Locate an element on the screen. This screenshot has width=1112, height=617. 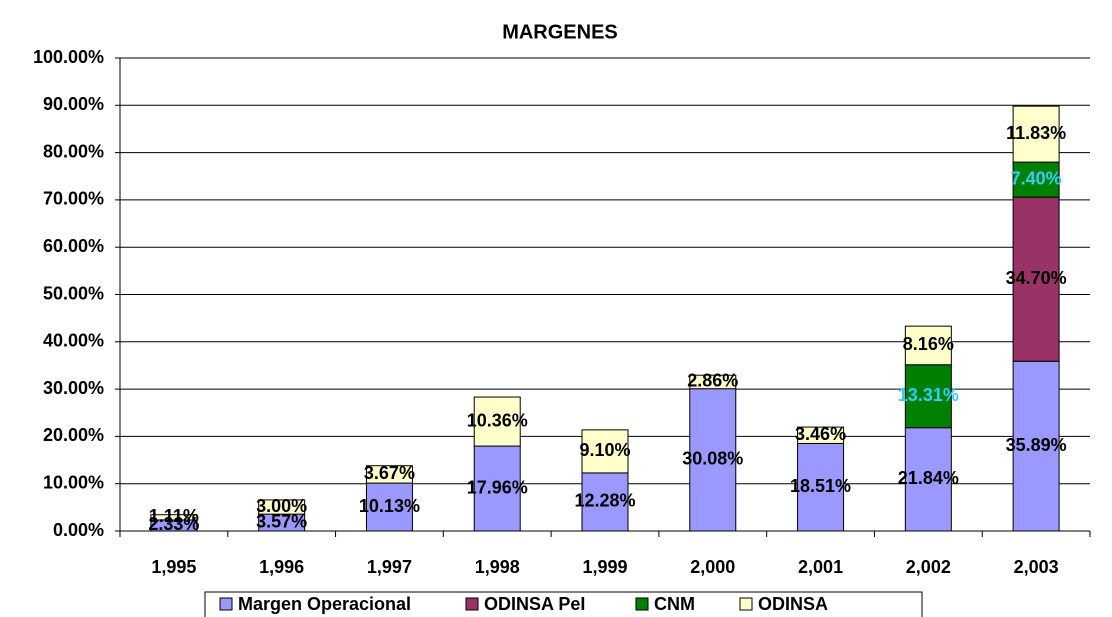
y-tick-label: 70.00% is located at coordinates (73, 199).